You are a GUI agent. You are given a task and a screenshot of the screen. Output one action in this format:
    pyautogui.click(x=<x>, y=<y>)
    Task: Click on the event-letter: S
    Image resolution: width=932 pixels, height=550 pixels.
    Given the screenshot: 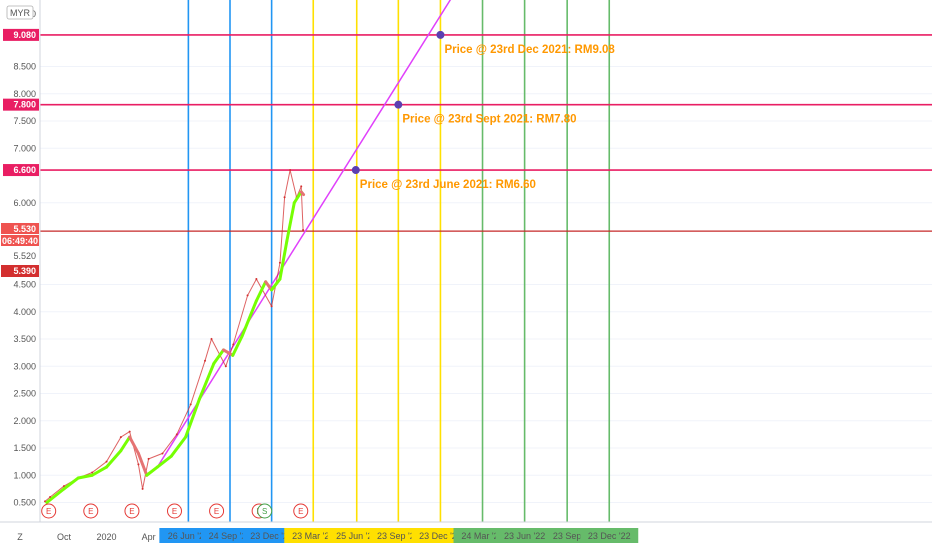 What is the action you would take?
    pyautogui.click(x=264, y=511)
    